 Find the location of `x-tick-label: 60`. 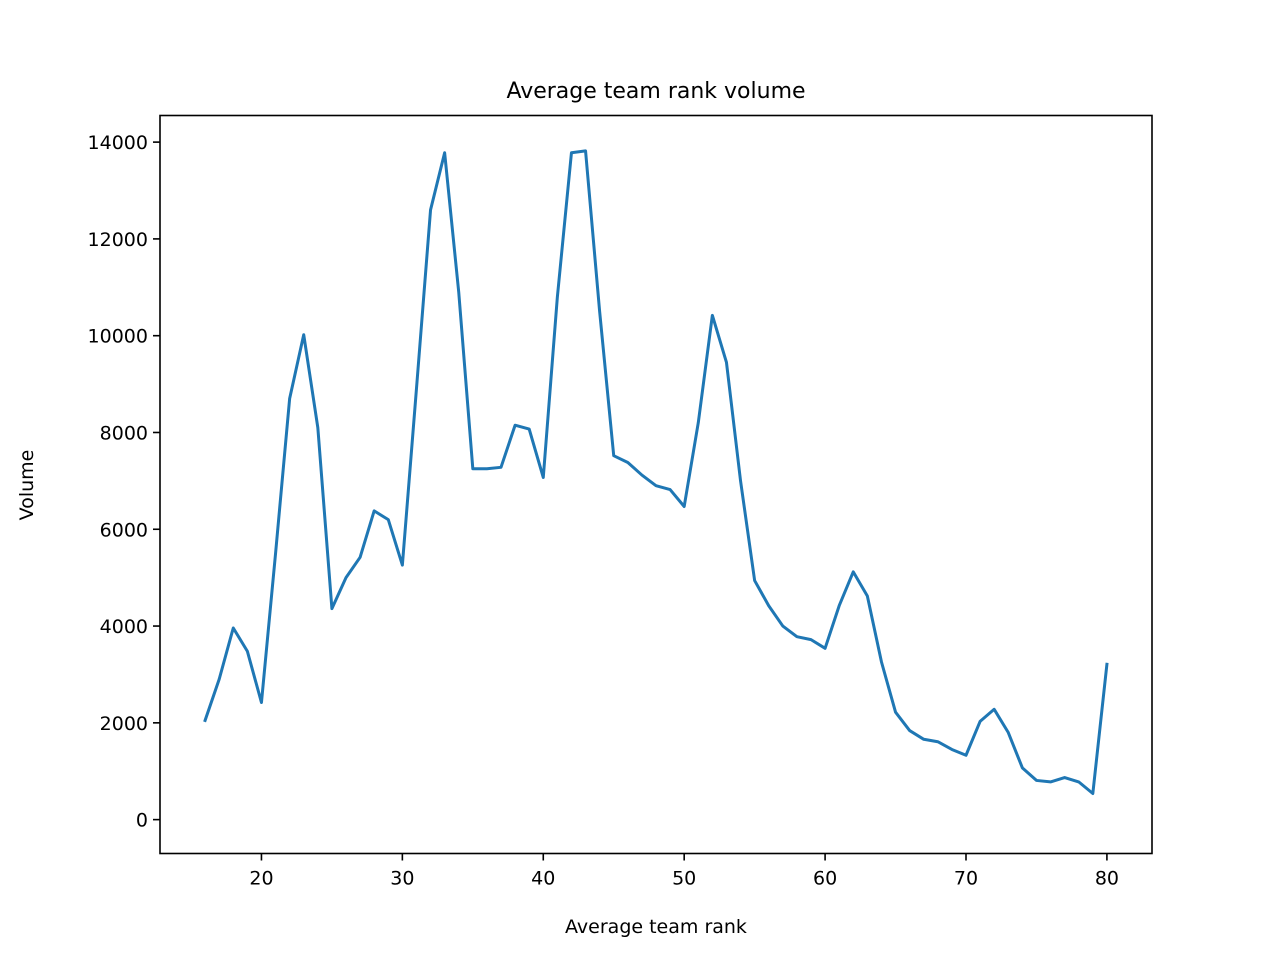

x-tick-label: 60 is located at coordinates (825, 879).